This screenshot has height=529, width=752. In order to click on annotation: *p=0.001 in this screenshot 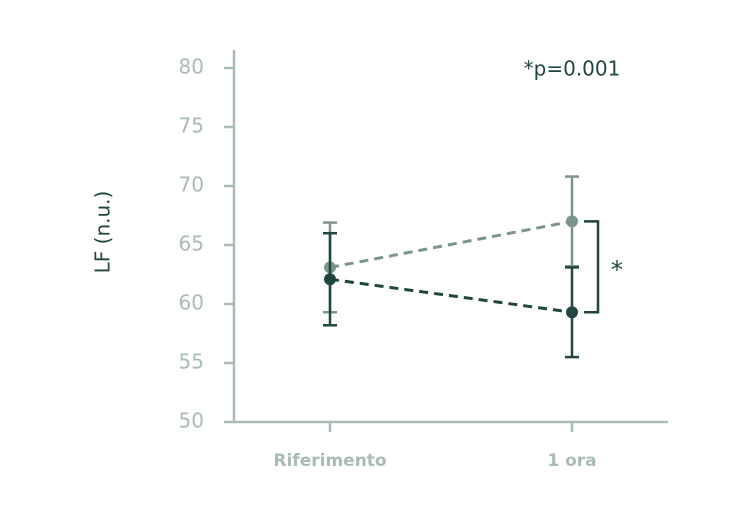, I will do `click(572, 69)`.